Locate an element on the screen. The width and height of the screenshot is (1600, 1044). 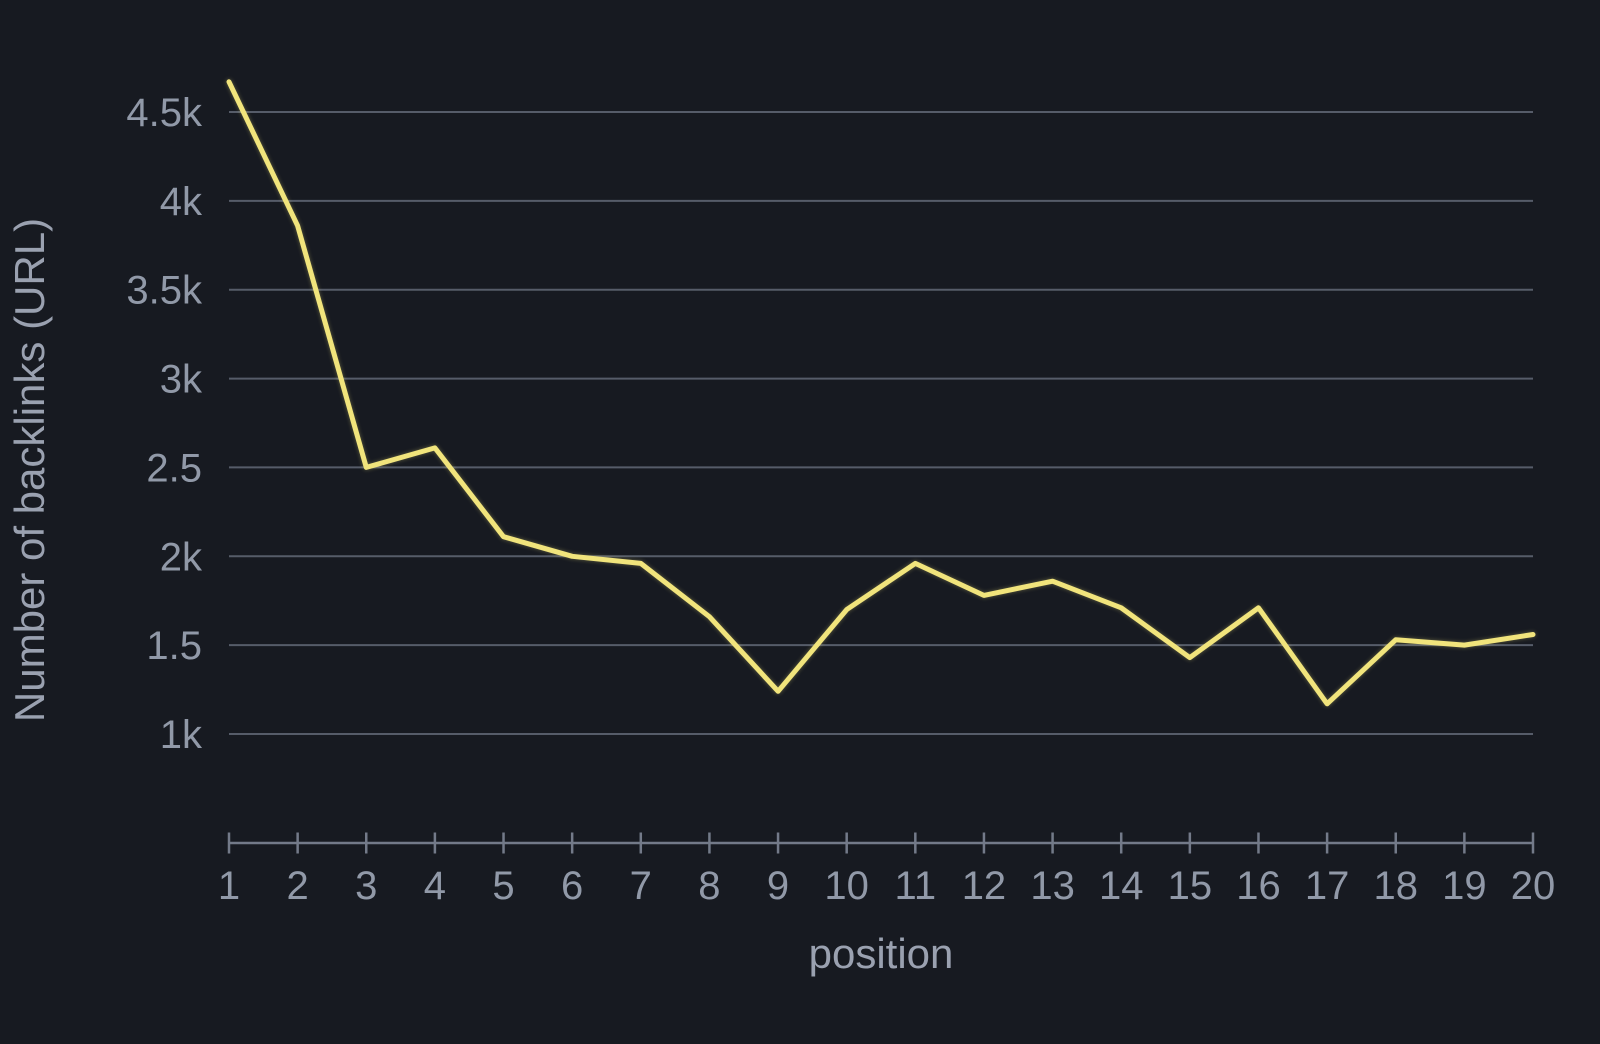
x-axis-title: position is located at coordinates (881, 953).